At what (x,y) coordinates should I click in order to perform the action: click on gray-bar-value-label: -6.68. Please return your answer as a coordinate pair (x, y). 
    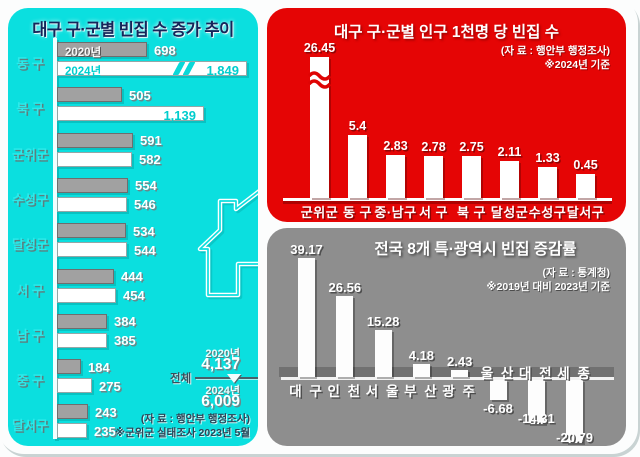
    Looking at the image, I should click on (498, 408).